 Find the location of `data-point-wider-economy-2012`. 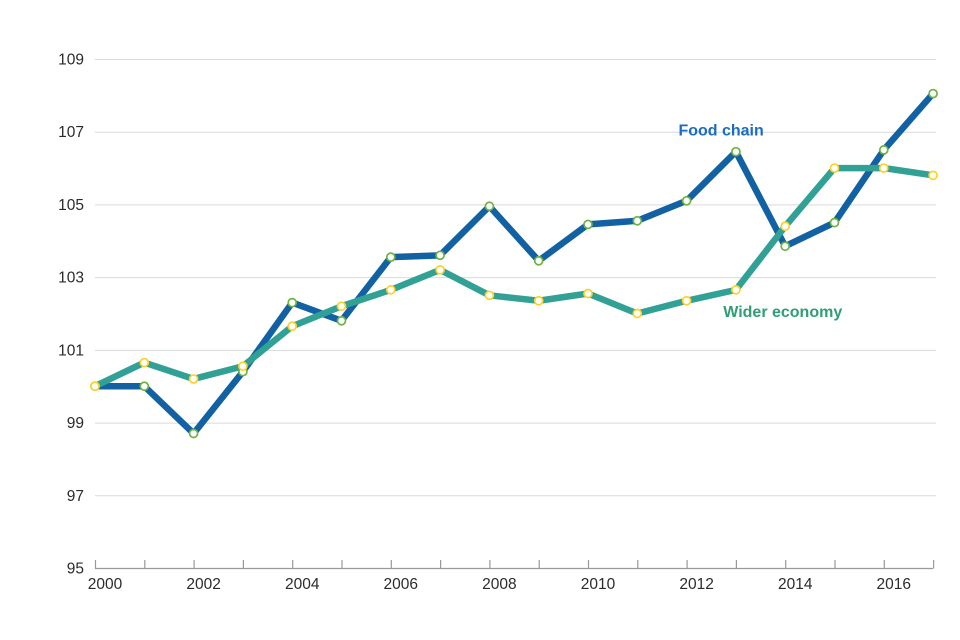

data-point-wider-economy-2012 is located at coordinates (686, 300).